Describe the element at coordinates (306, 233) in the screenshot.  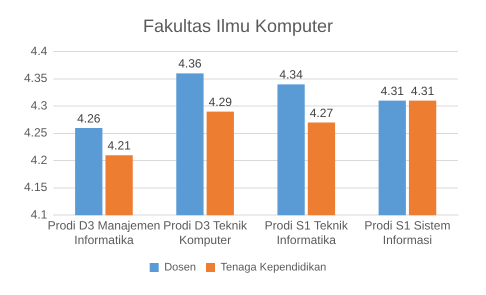
I see `x-tick-label: Prodi S1 Teknik Informatika` at that location.